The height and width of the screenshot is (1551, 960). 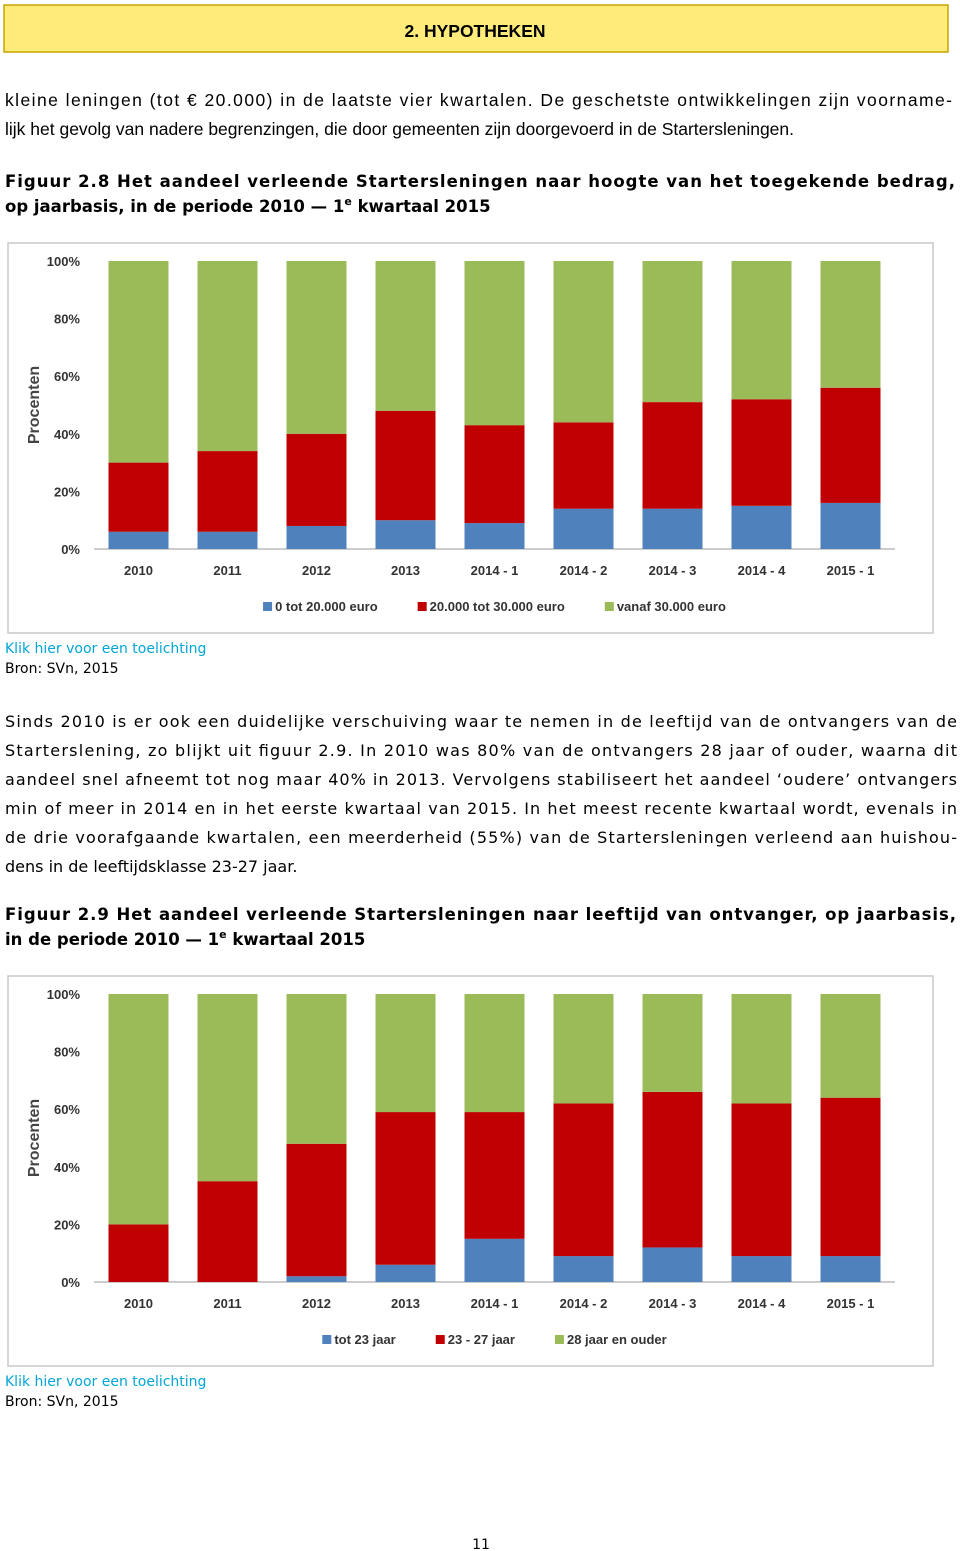 What do you see at coordinates (151, 866) in the screenshot?
I see `body-line: dens in de leeftijdsklasse 23-27 jaar.` at bounding box center [151, 866].